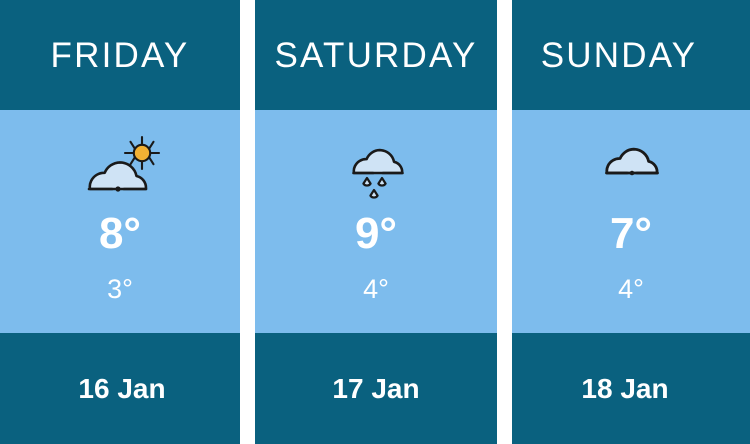 This screenshot has width=750, height=444. I want to click on day-footer-saturday: 17 Jan, so click(376, 388).